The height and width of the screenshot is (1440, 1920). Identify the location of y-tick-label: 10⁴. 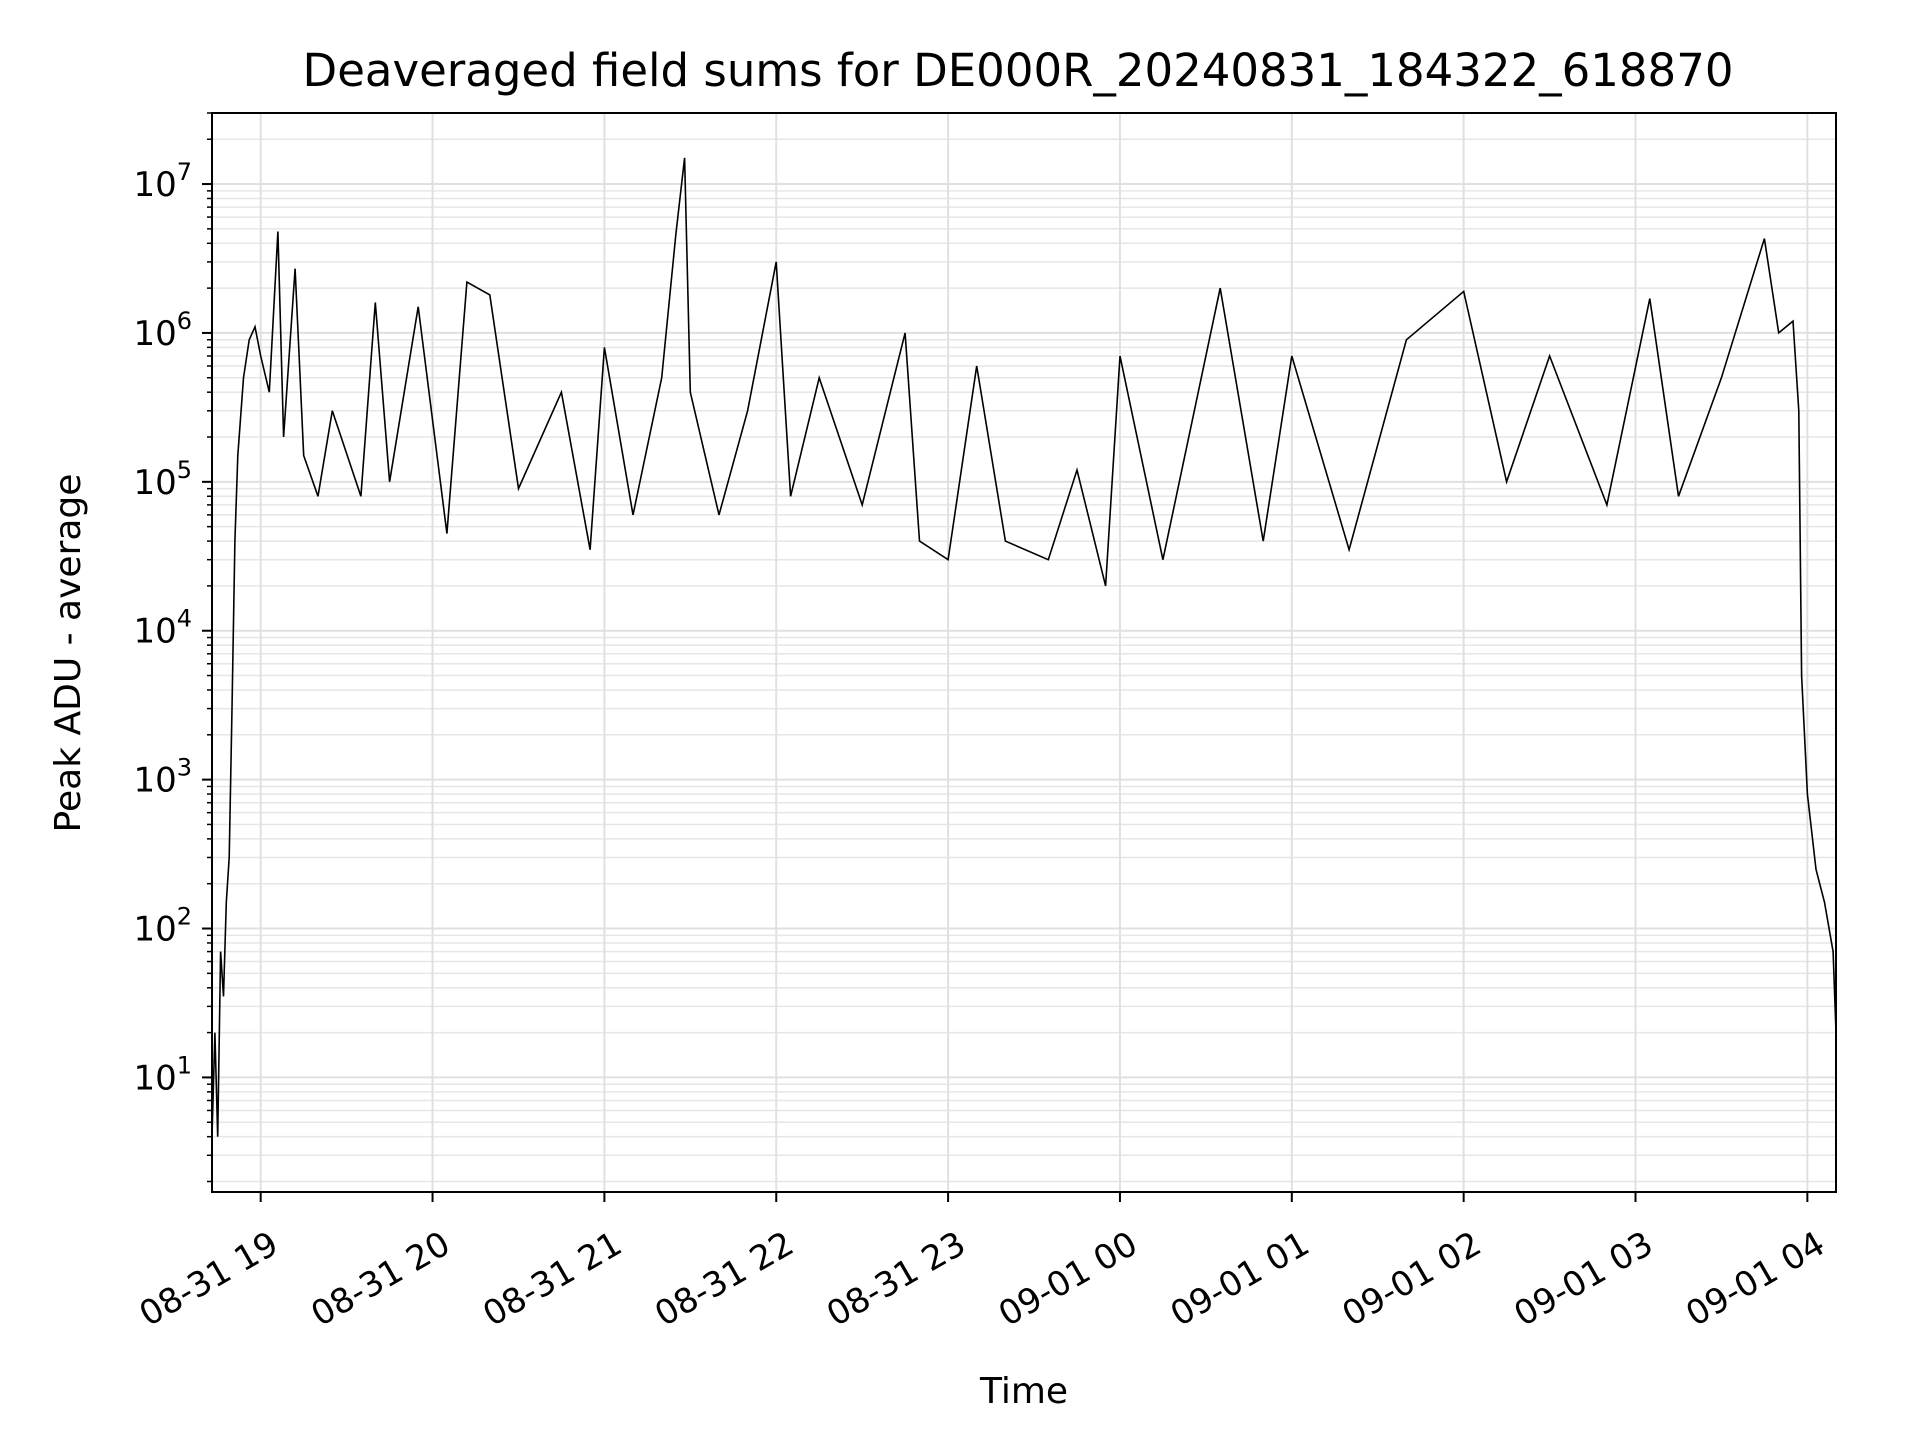
(162, 628).